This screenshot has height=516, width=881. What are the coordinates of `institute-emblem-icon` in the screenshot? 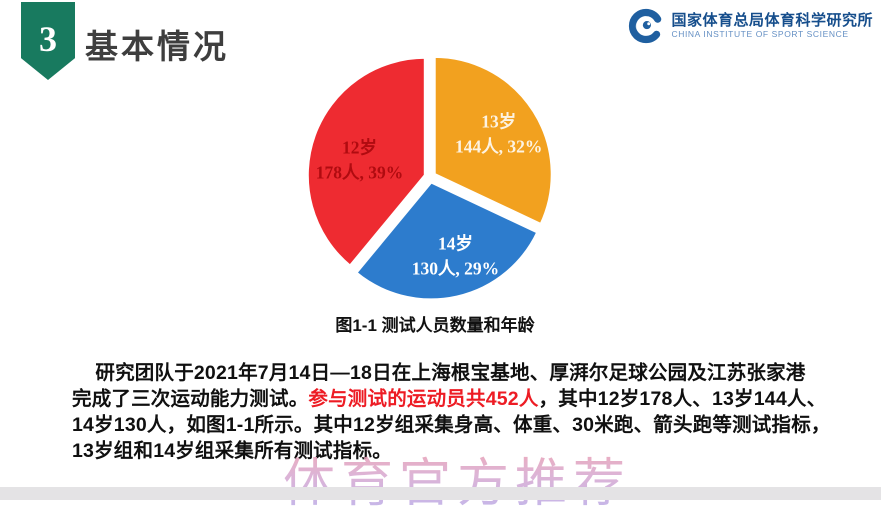 It's located at (646, 26).